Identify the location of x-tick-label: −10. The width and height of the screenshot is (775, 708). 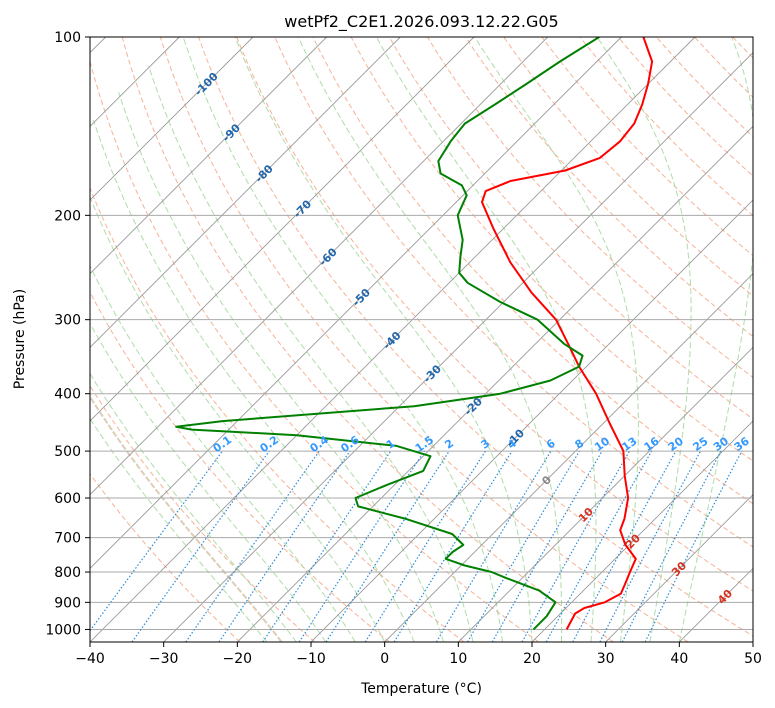
(311, 659).